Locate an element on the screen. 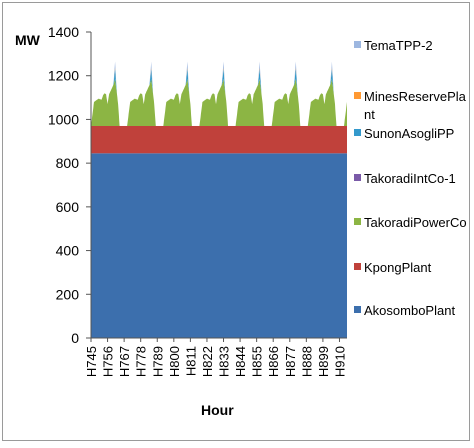 The height and width of the screenshot is (448, 474). legend-label-line: MinesReservePla is located at coordinates (415, 96).